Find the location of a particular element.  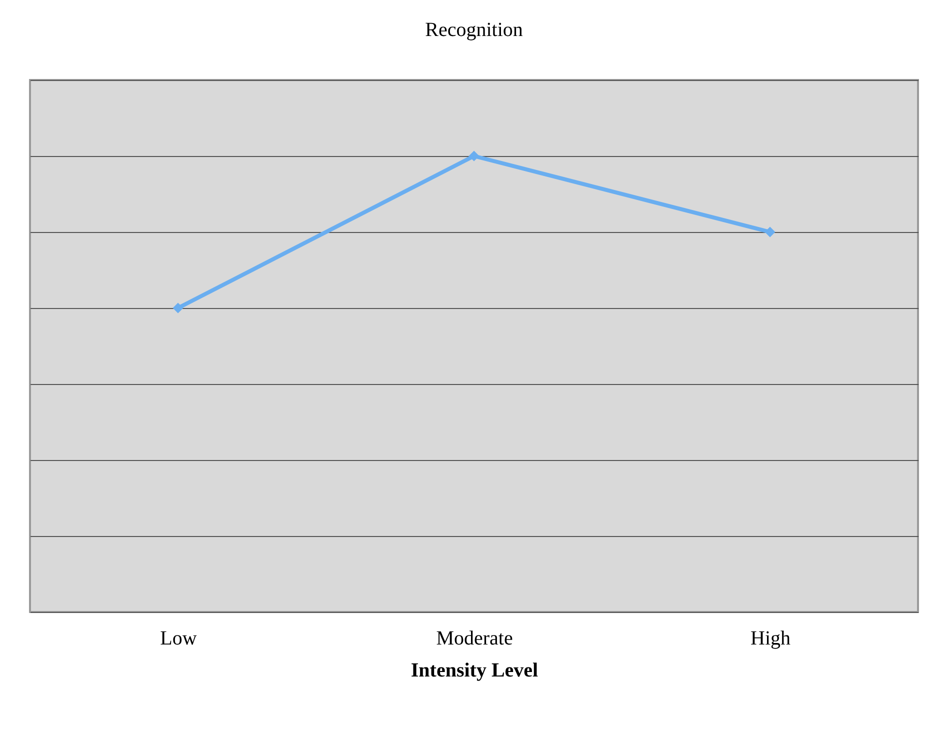

x-axis-title: Intensity Level is located at coordinates (474, 671).